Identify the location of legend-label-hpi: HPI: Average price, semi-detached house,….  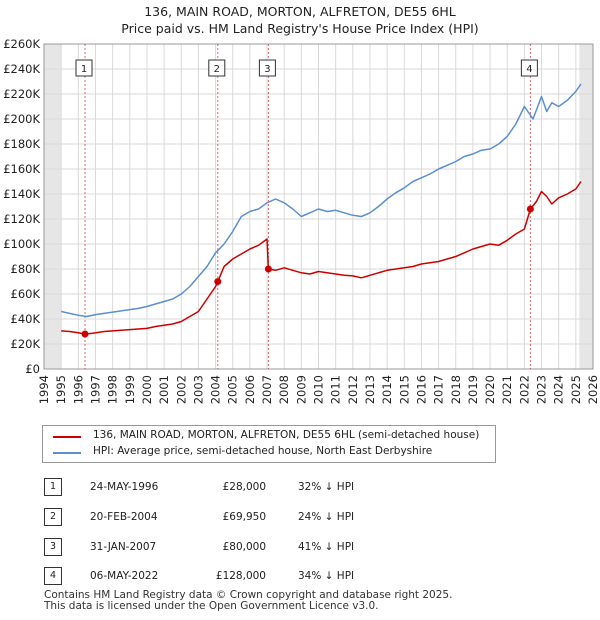
(263, 451).